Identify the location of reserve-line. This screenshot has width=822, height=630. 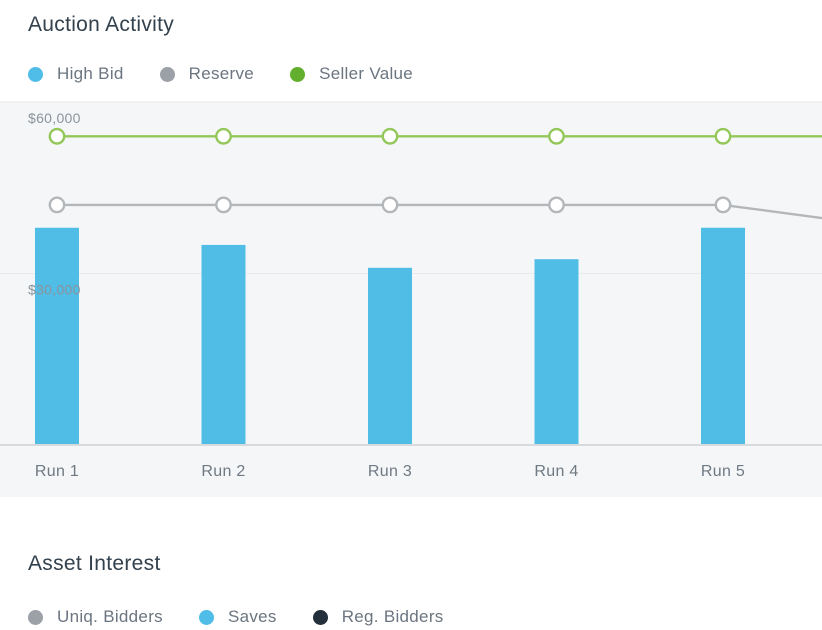
(439, 211).